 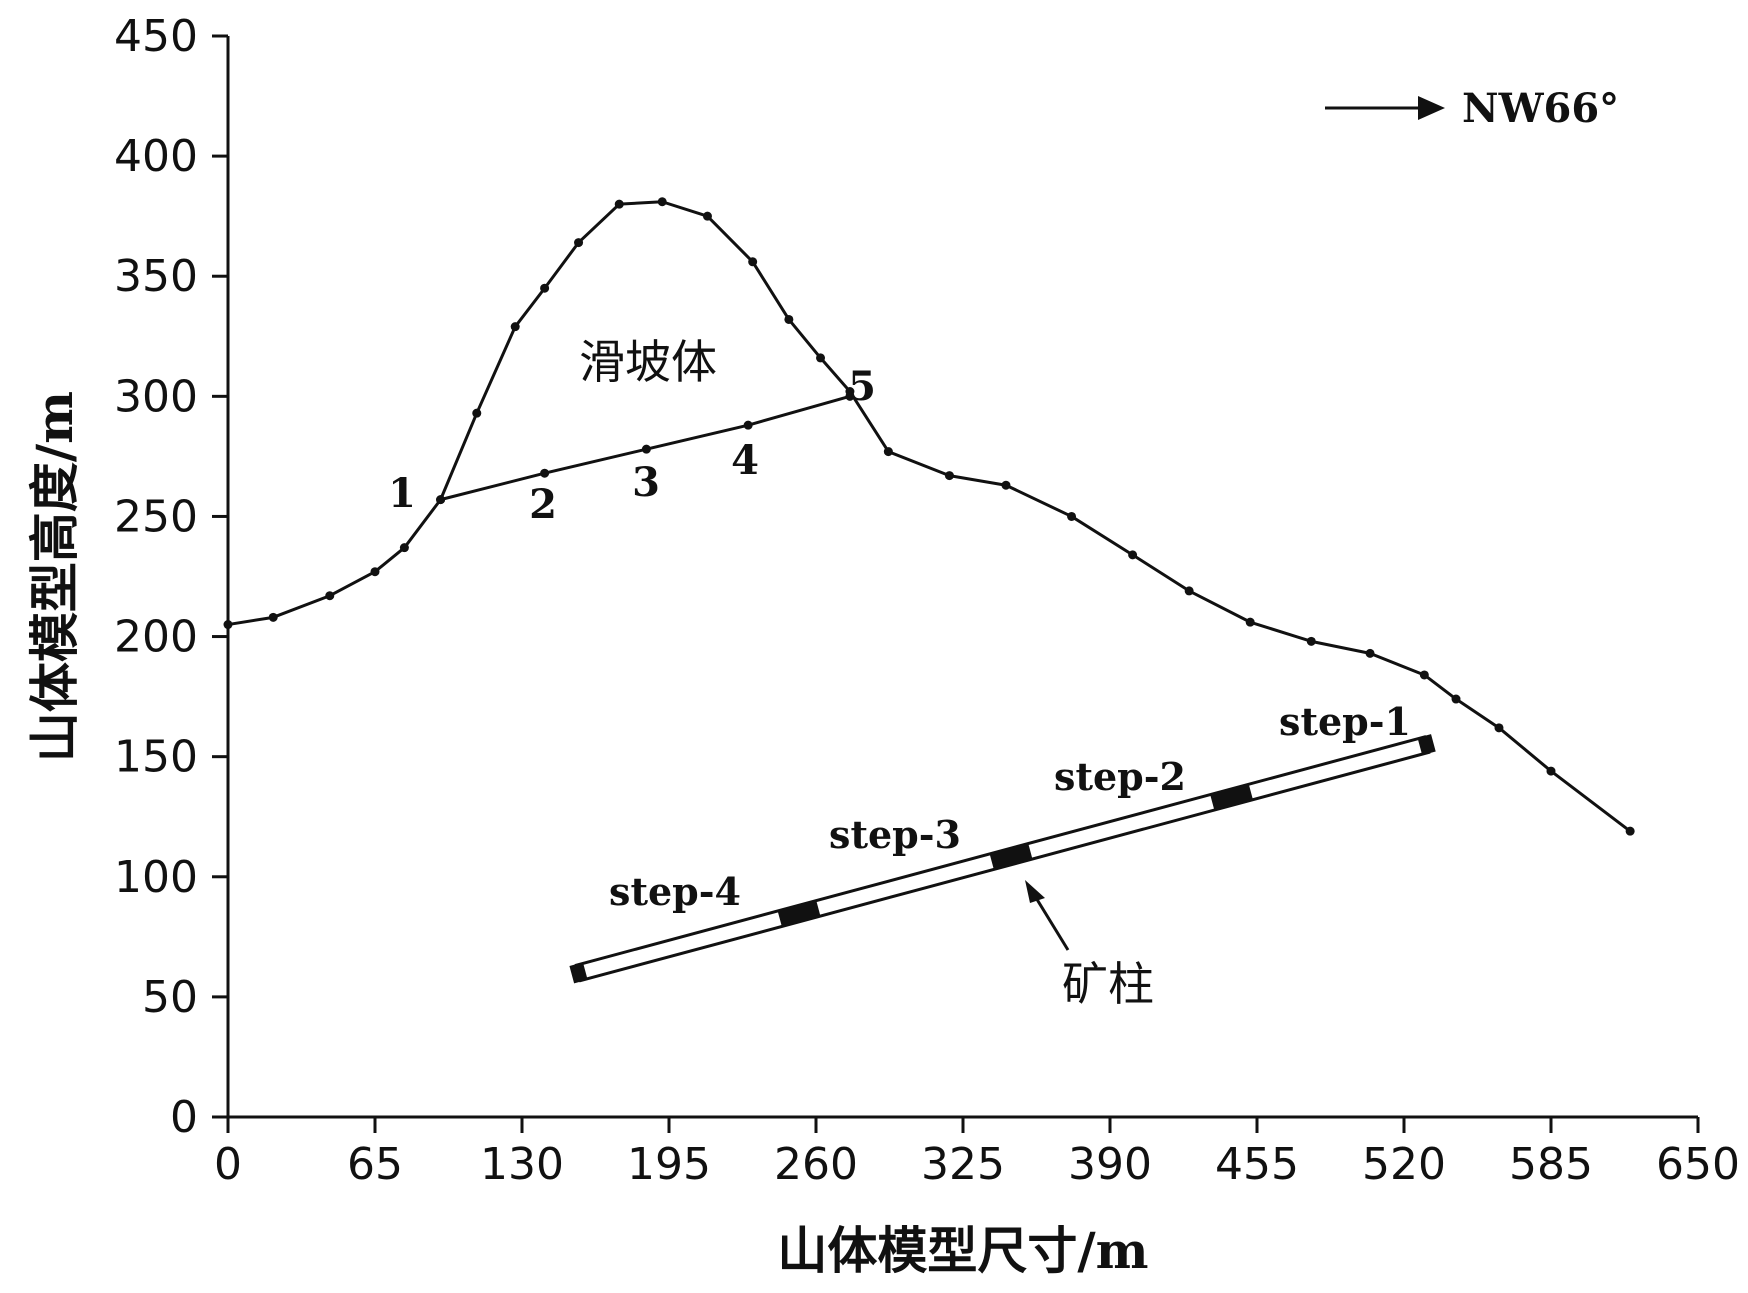 I want to click on x-tick-label: 130, so click(x=522, y=1164).